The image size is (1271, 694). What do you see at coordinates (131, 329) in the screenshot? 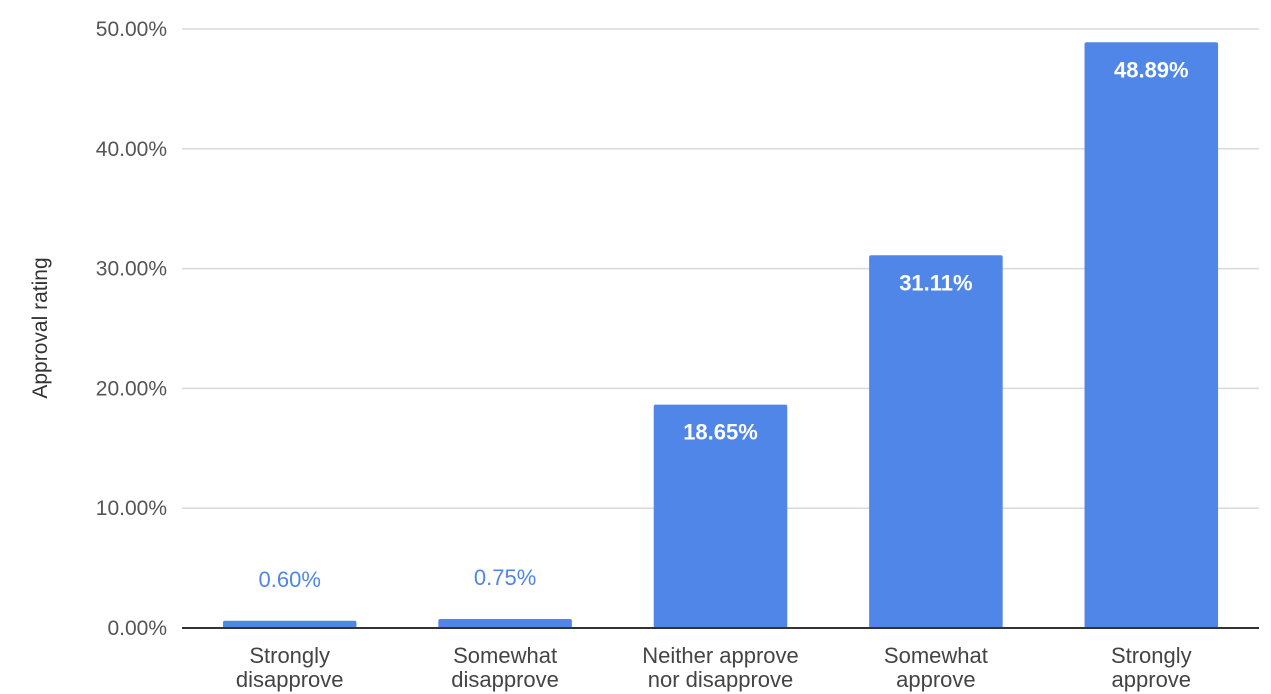
I see `y-axis-ticks: 0.00% 10.00% 20.00% 30.00% 40.00% 50.00%` at bounding box center [131, 329].